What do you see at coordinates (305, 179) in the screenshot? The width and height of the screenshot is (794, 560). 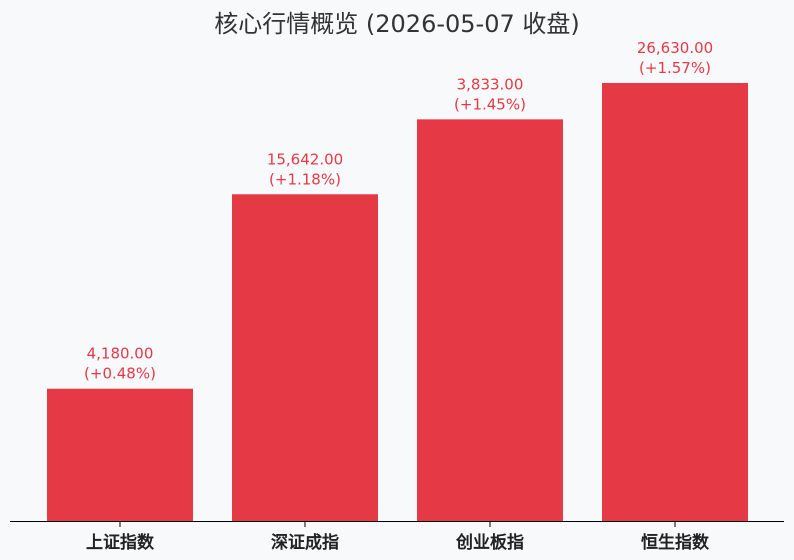 I see `bar-change-label-2: (+1.18%)` at bounding box center [305, 179].